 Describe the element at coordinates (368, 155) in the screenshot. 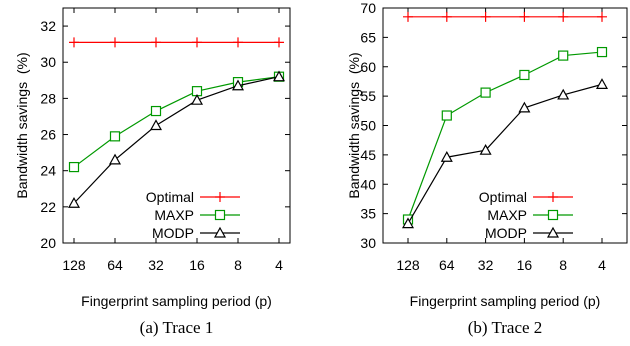

I see `y-tick-label: 45` at that location.